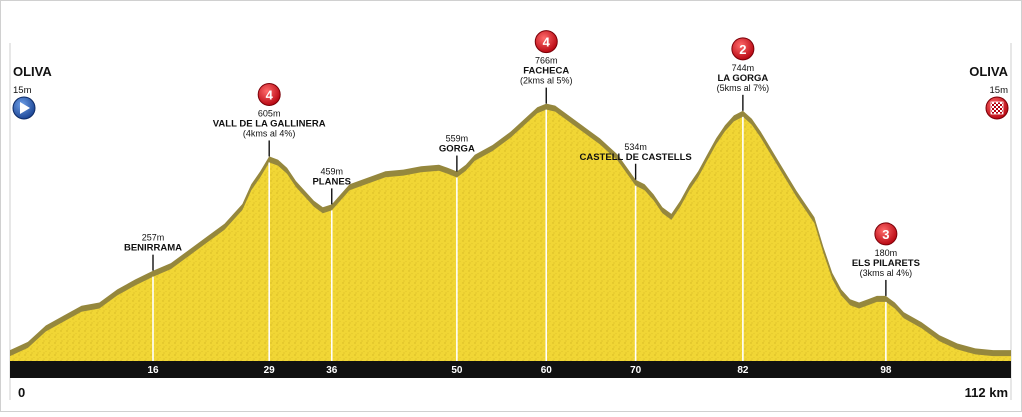 The image size is (1022, 417). Describe the element at coordinates (886, 273) in the screenshot. I see `waypoint-climb-info: (3kms al 4%)` at that location.